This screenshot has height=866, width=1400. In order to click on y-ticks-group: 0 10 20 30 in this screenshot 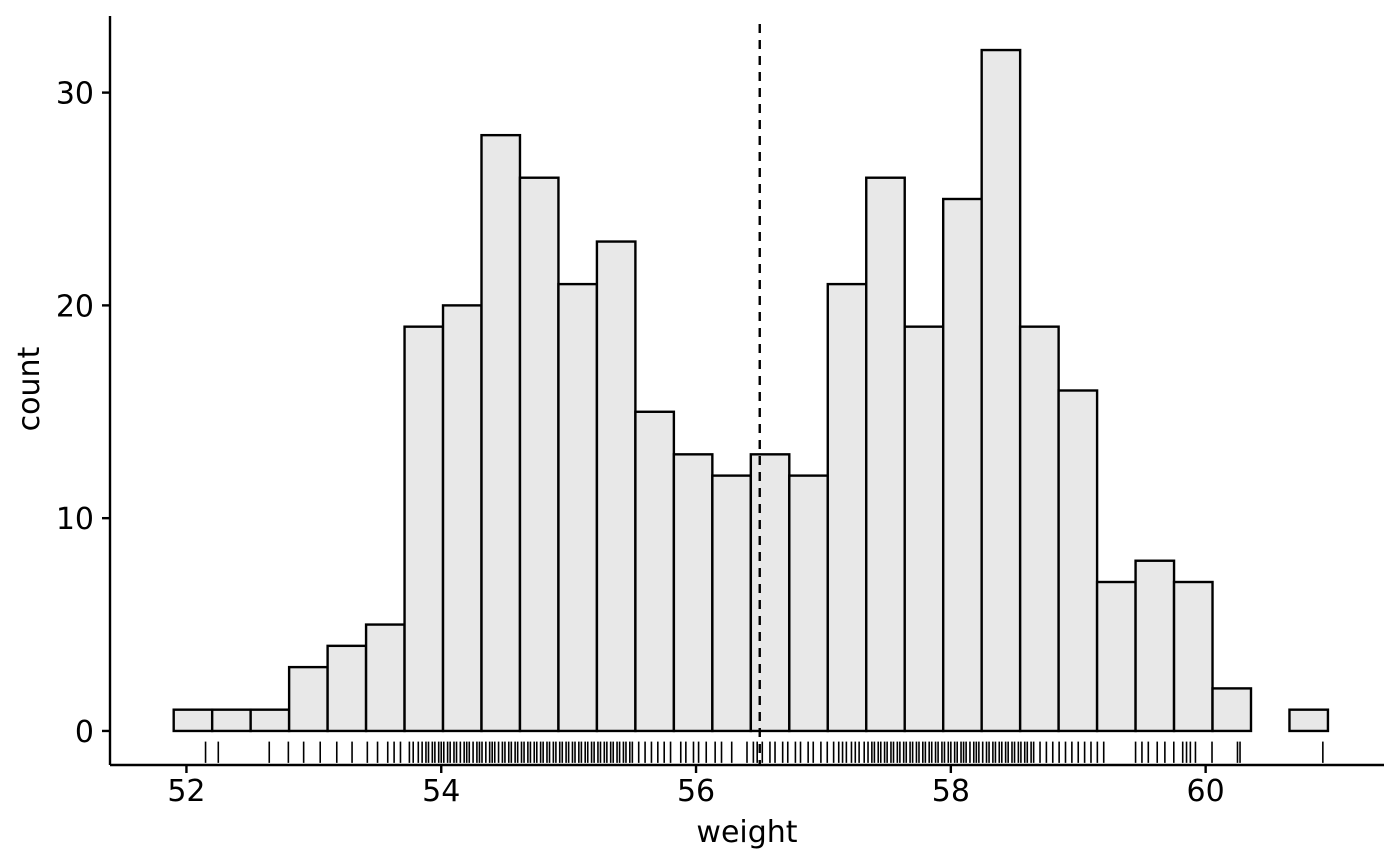, I will do `click(83, 413)`.